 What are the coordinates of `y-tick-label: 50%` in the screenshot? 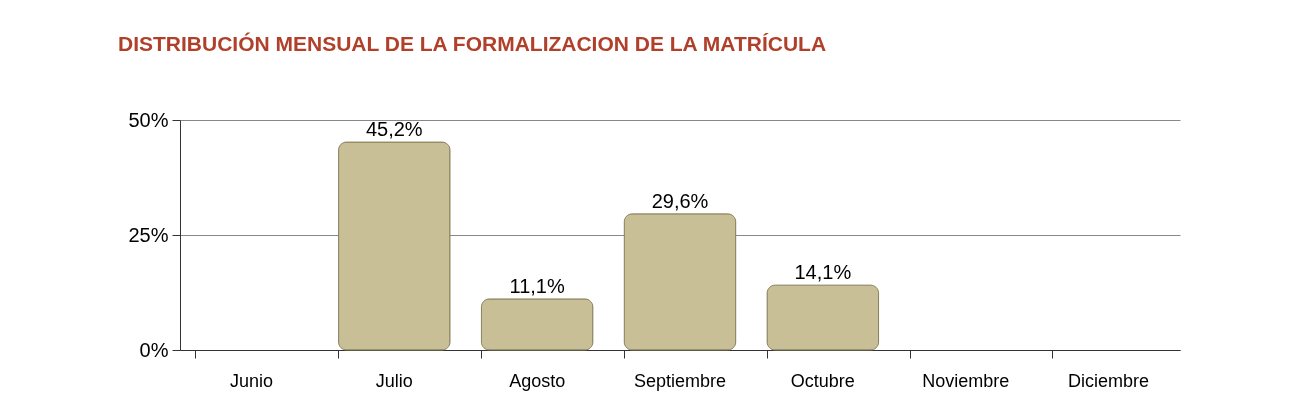 It's located at (148, 119).